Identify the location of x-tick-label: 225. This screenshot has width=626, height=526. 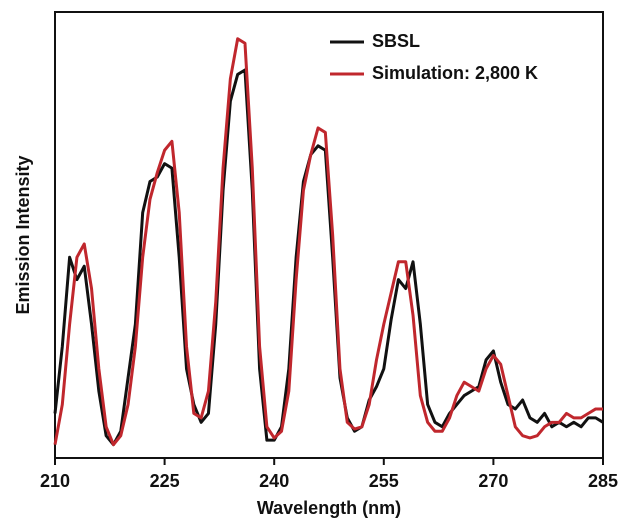
(165, 481).